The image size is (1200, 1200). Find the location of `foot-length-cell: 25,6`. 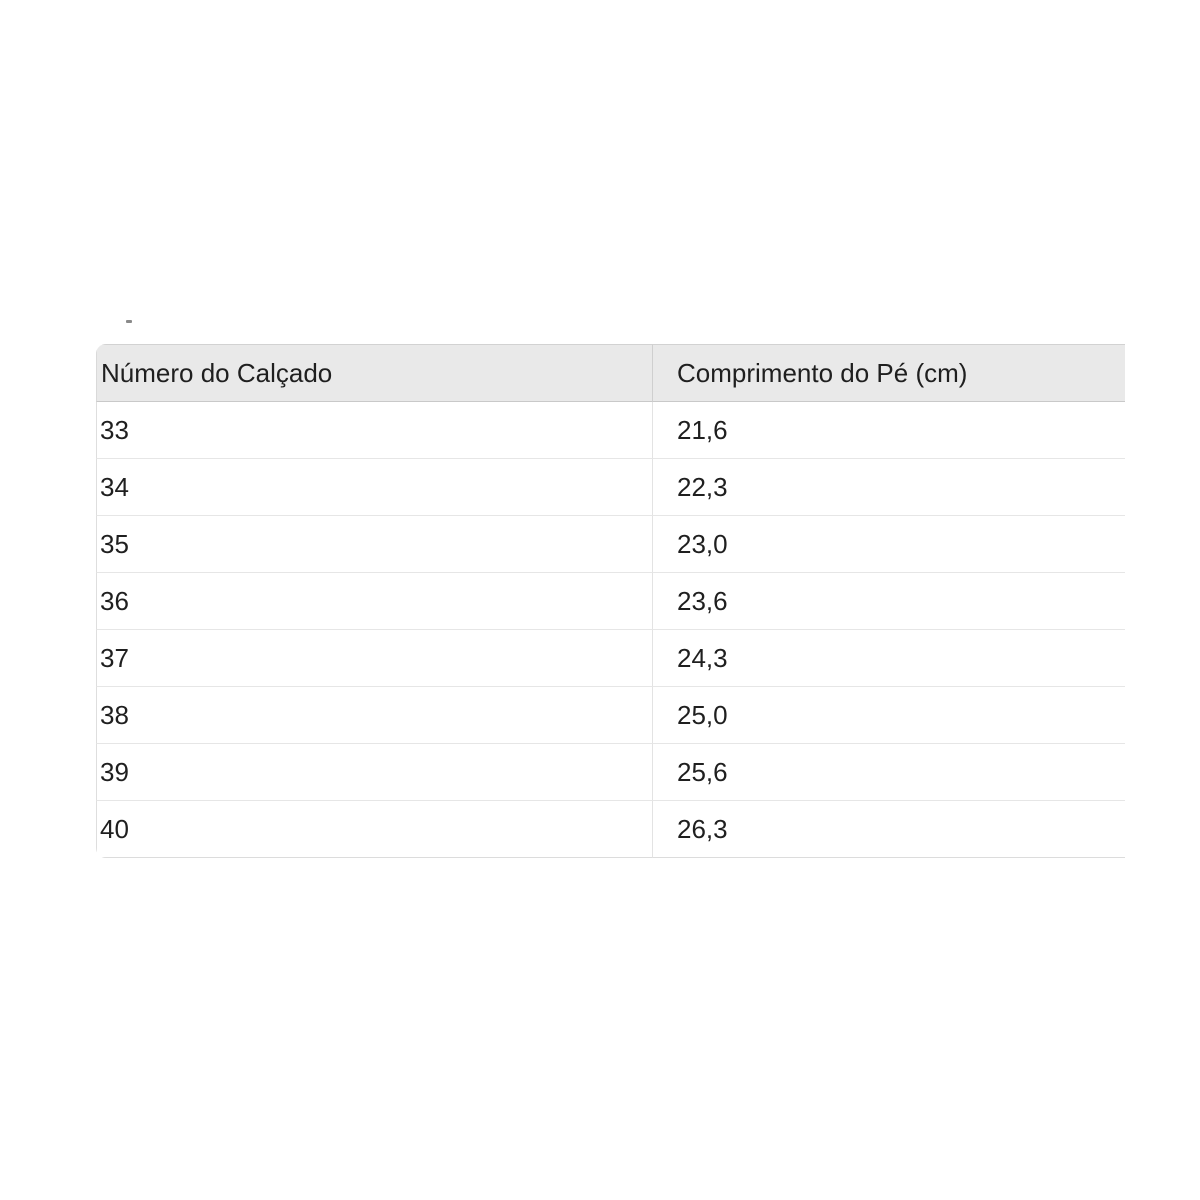

foot-length-cell: 25,6 is located at coordinates (889, 772).